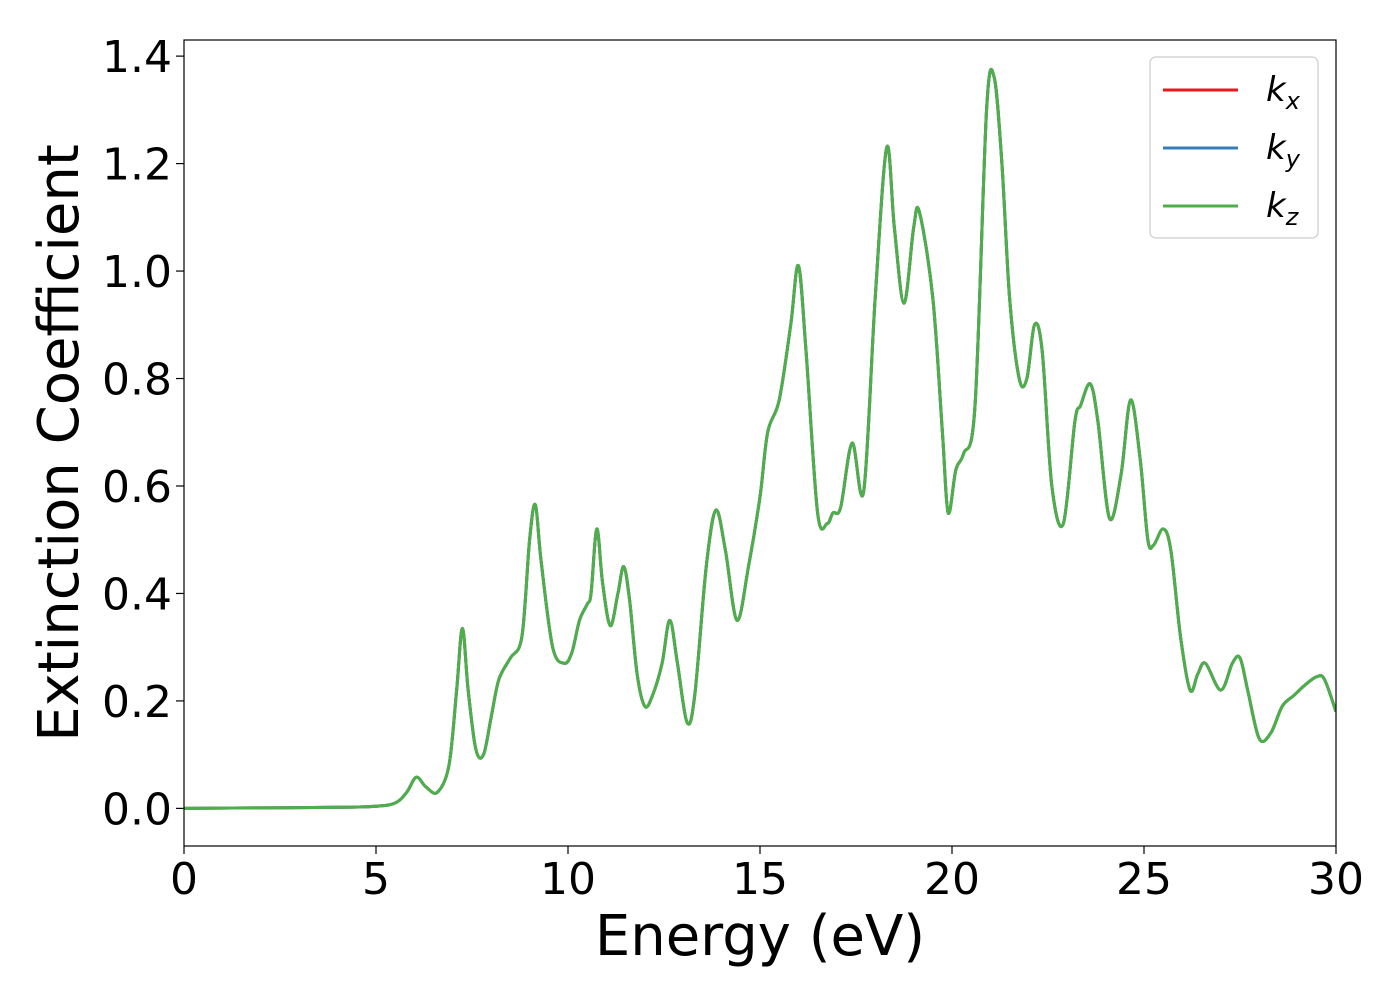  Describe the element at coordinates (376, 879) in the screenshot. I see `x-tick-label: 5` at that location.